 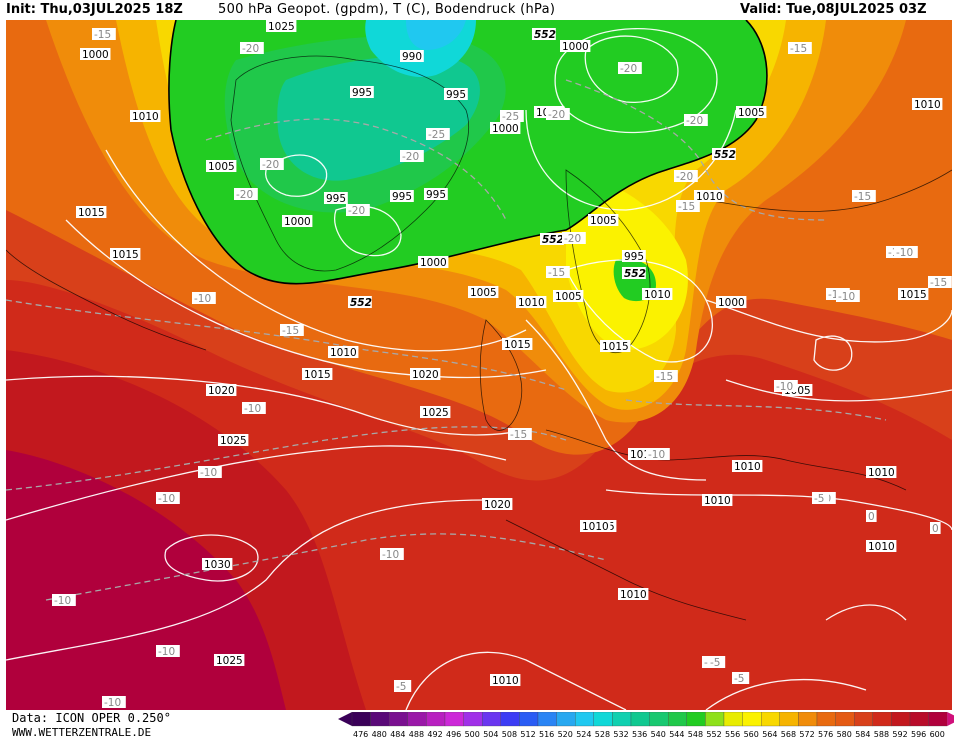 I want to click on scale-value-label: 536, so click(x=639, y=734).